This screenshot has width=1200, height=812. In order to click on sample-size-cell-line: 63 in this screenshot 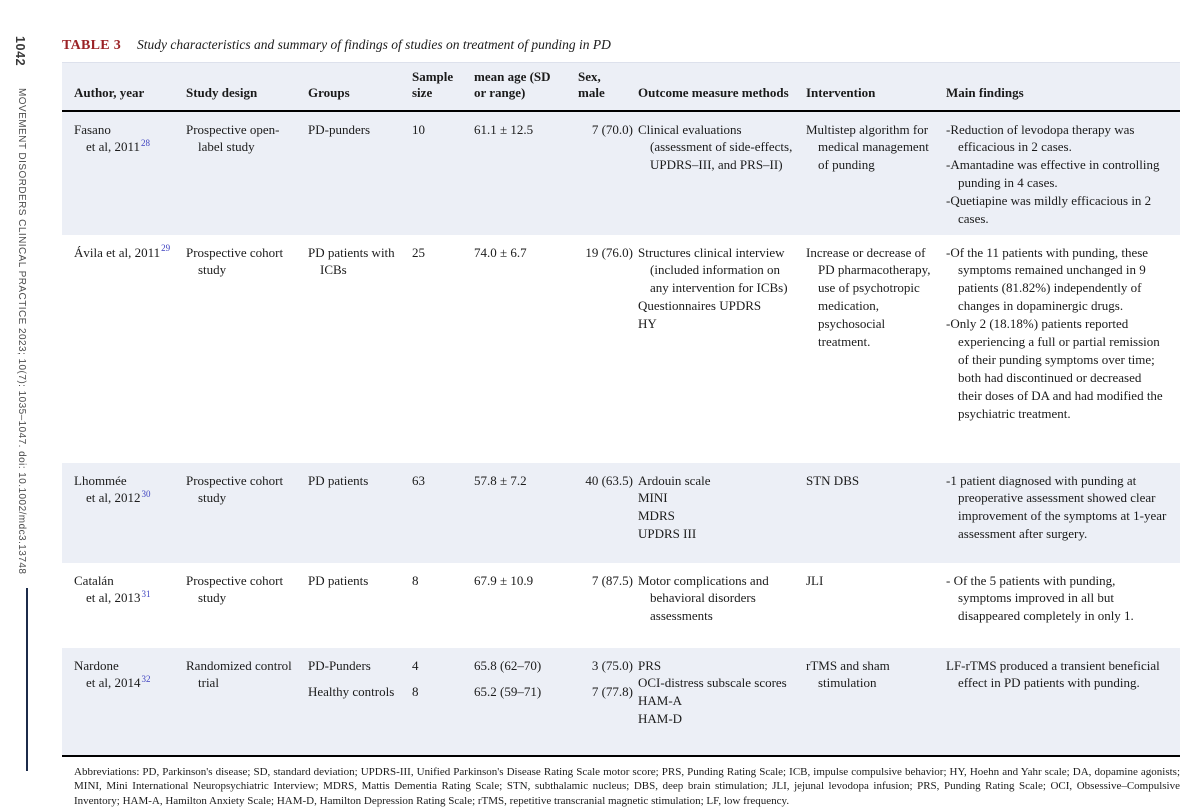, I will do `click(418, 480)`.